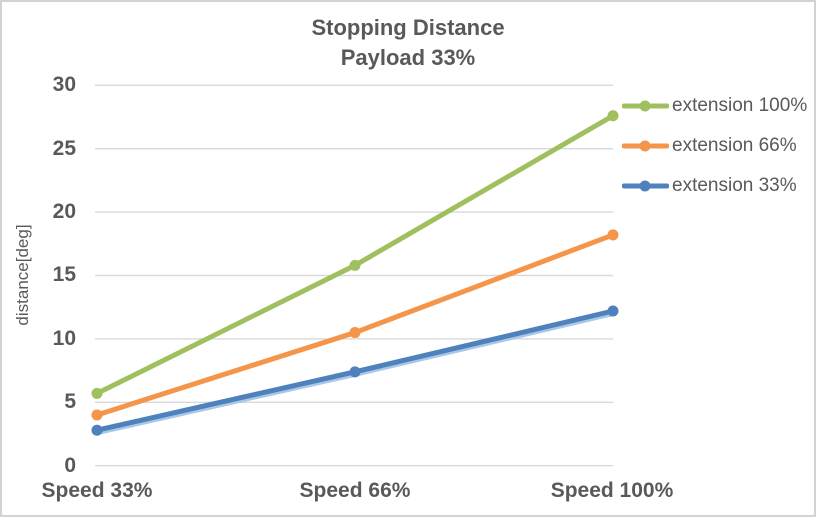  I want to click on chart-title-block: Stopping Distance Payload 33%, so click(408, 43).